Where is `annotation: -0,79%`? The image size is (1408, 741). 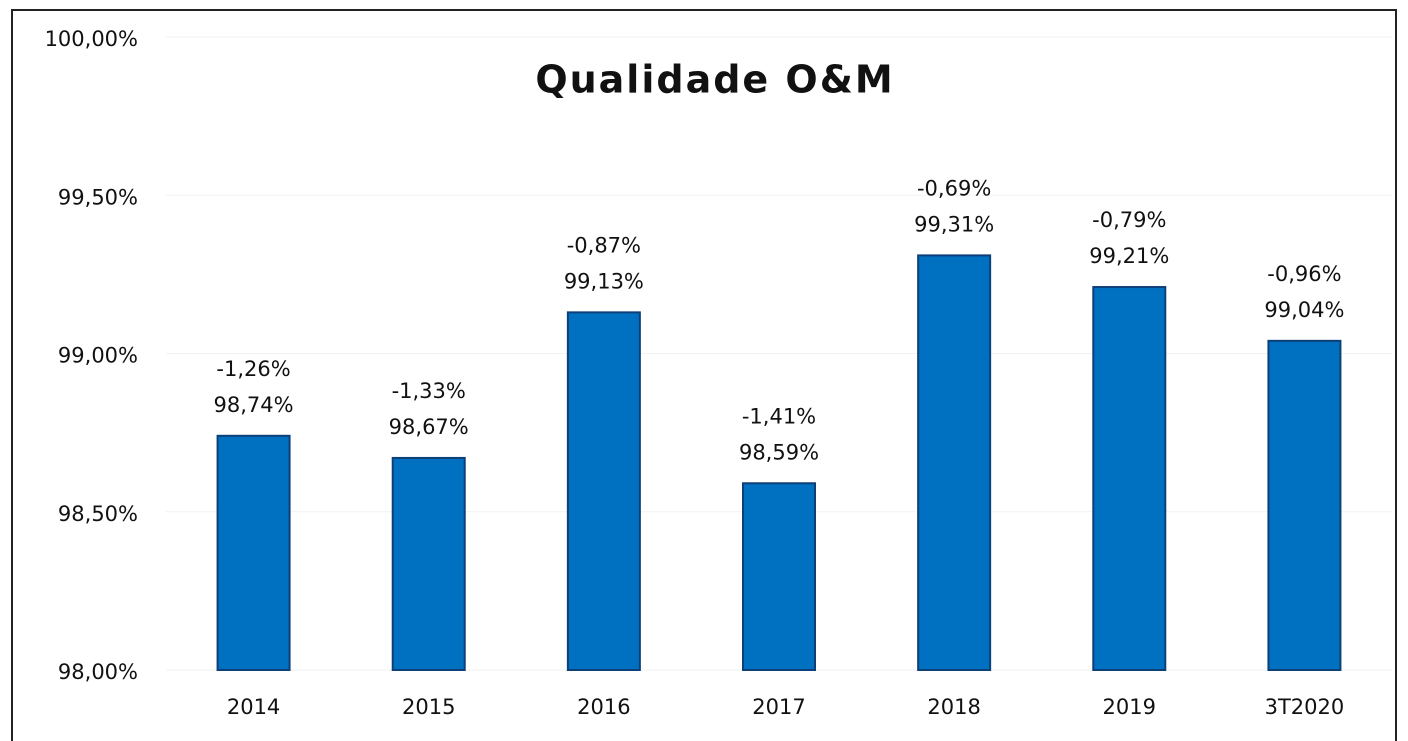 annotation: -0,79% is located at coordinates (1129, 220).